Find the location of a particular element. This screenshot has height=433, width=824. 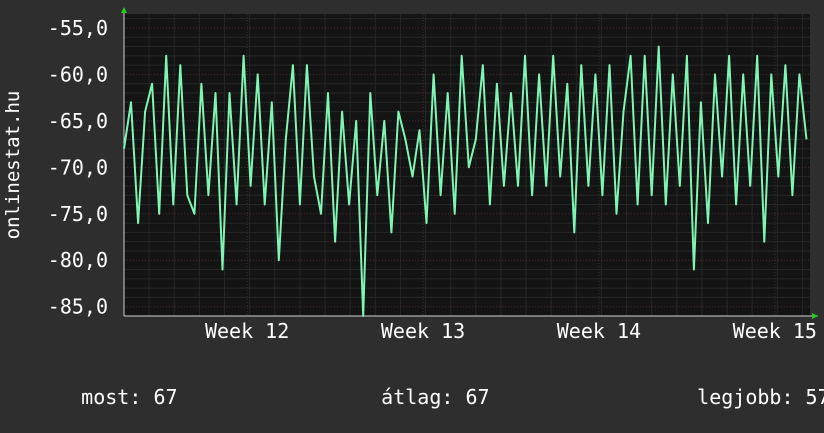

y-axis-label: onlinestat.hu is located at coordinates (13, 165).